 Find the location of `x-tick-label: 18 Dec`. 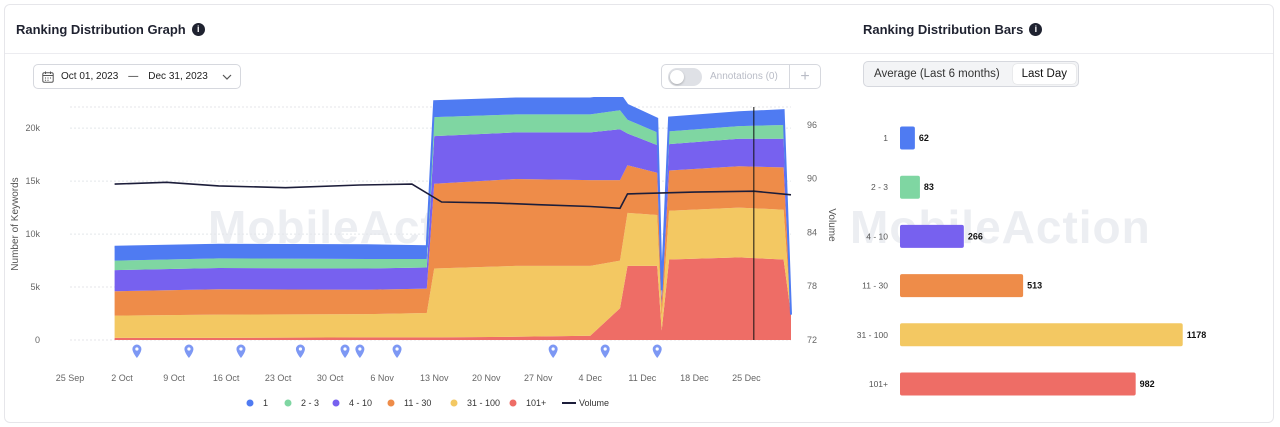

x-tick-label: 18 Dec is located at coordinates (694, 378).